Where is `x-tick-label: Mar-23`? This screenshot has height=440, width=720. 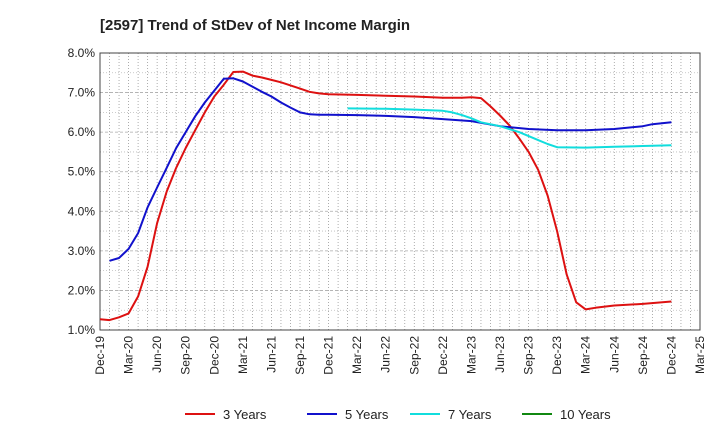 x-tick-label: Mar-23 is located at coordinates (471, 355).